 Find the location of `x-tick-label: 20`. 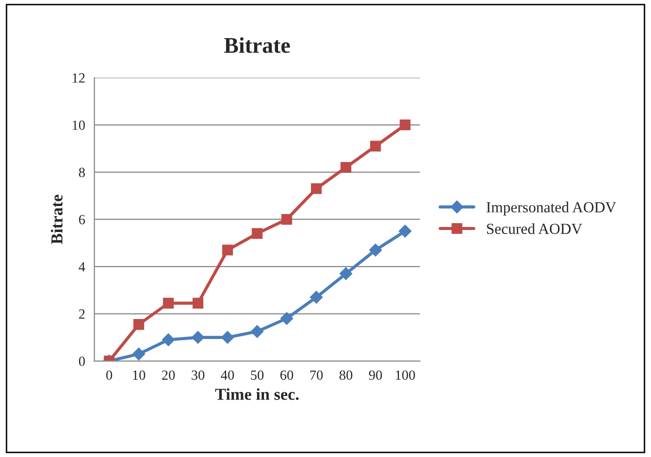

x-tick-label: 20 is located at coordinates (168, 375).